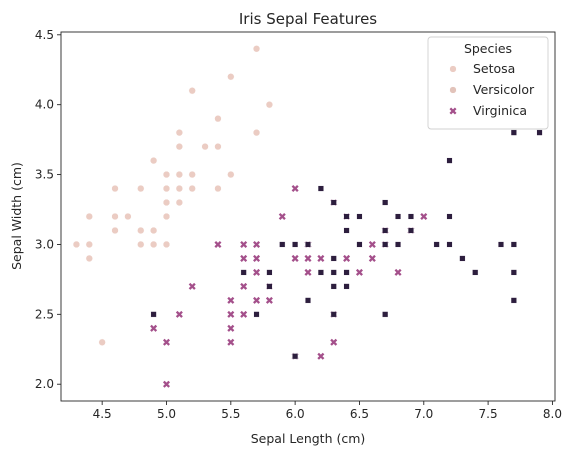 This screenshot has height=455, width=568. I want to click on y-tick-label: 3.0, so click(44, 244).